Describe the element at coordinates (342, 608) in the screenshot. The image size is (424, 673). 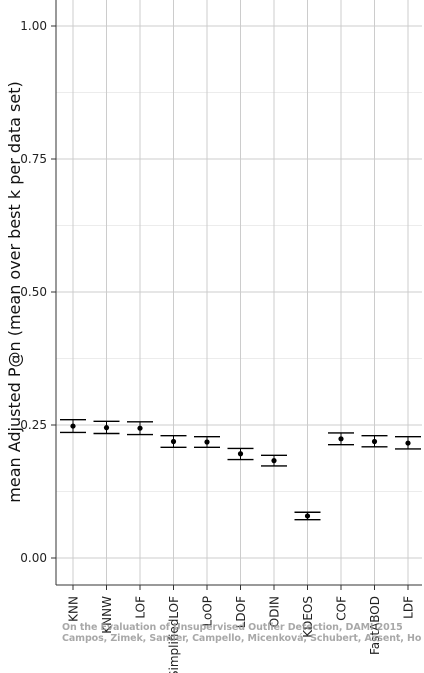
I see `x-tick-label: COF` at that location.